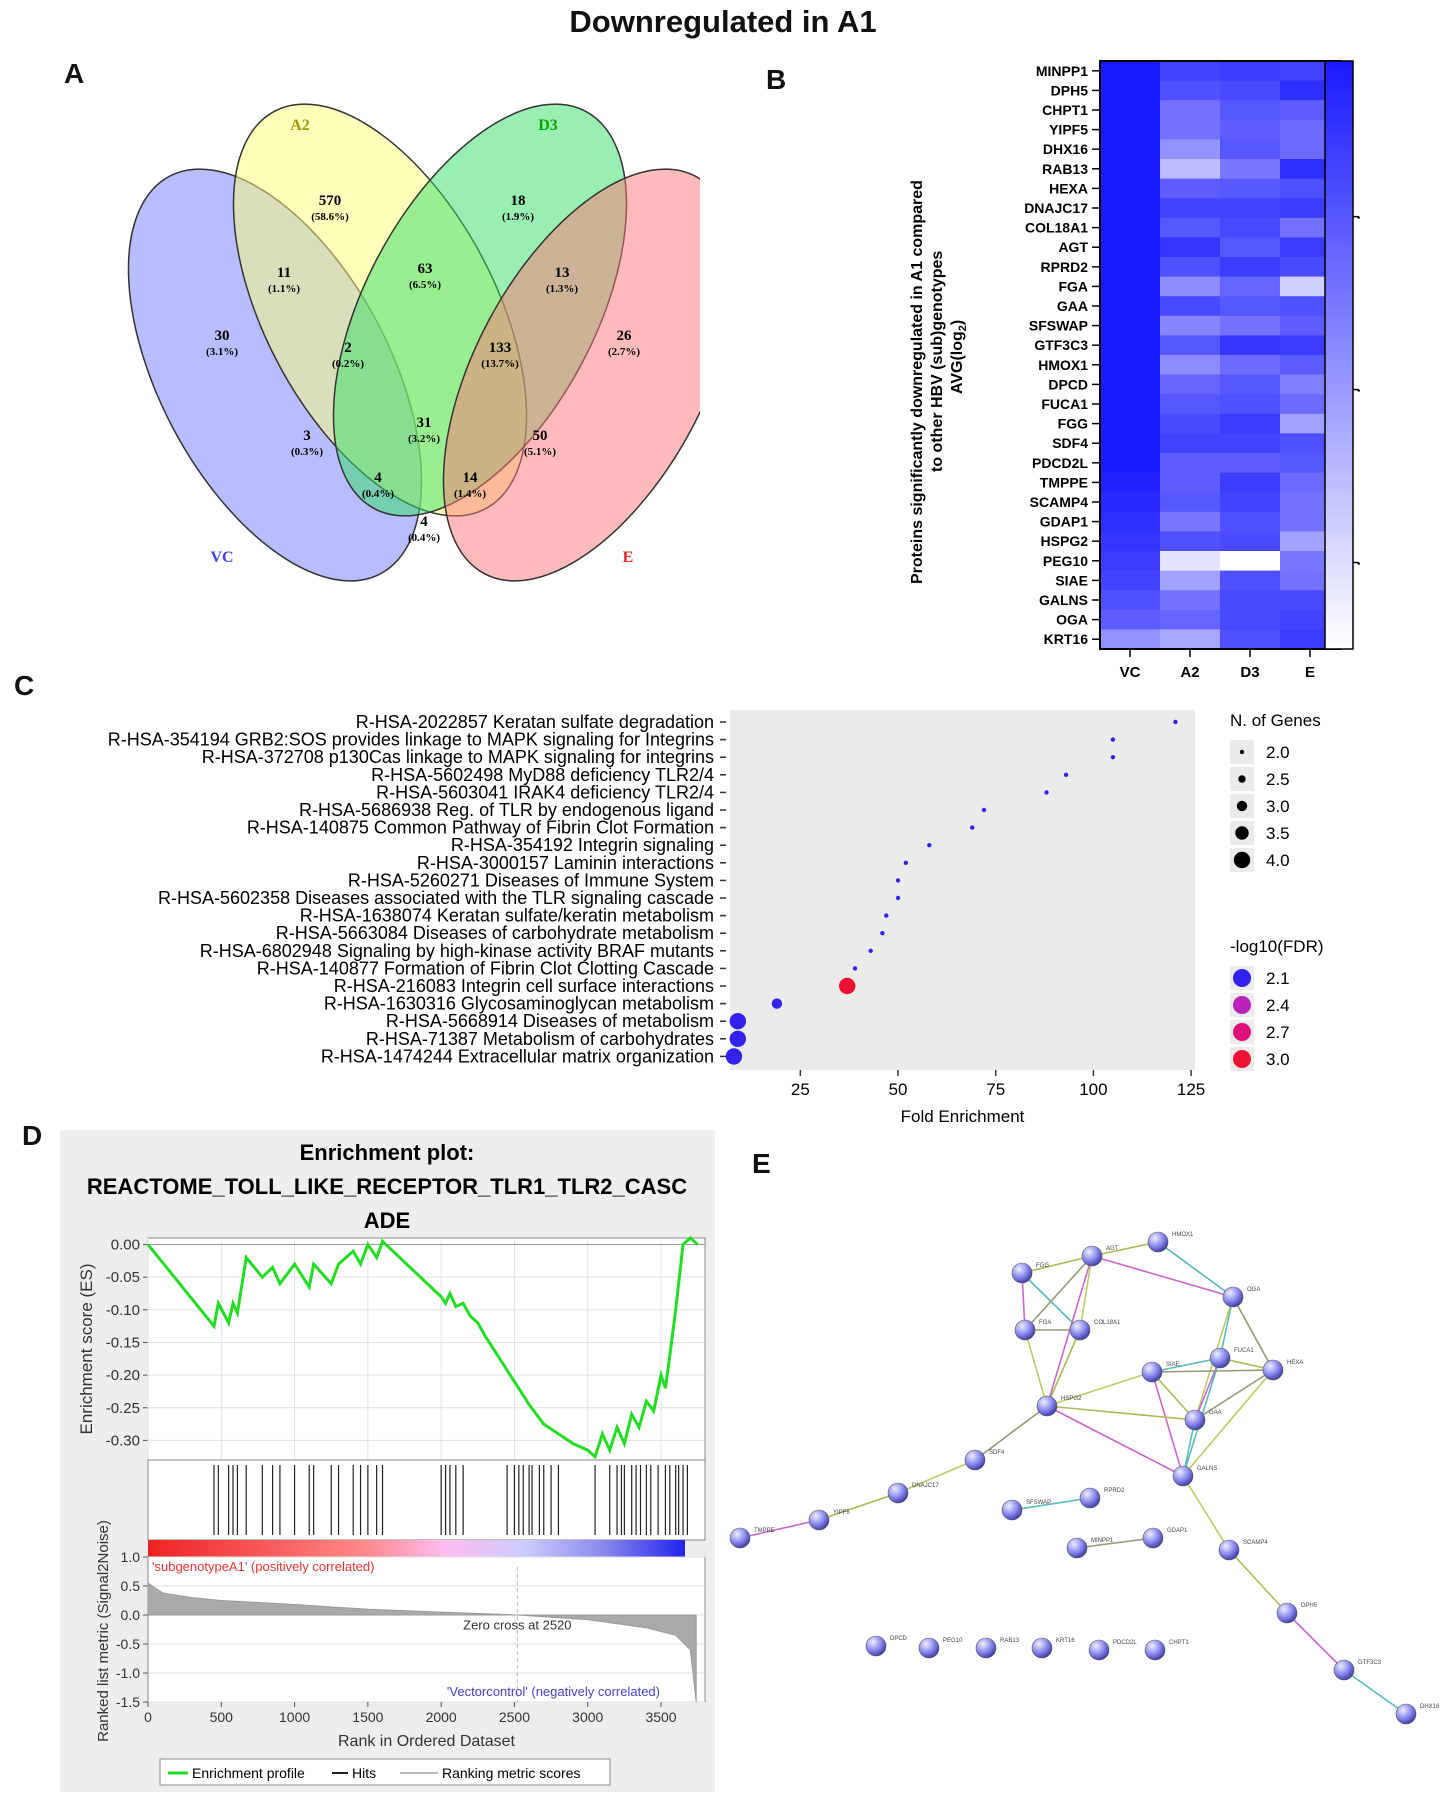 This screenshot has height=1802, width=1446. What do you see at coordinates (1278, 860) in the screenshot?
I see `size-legend-label: 4.0` at bounding box center [1278, 860].